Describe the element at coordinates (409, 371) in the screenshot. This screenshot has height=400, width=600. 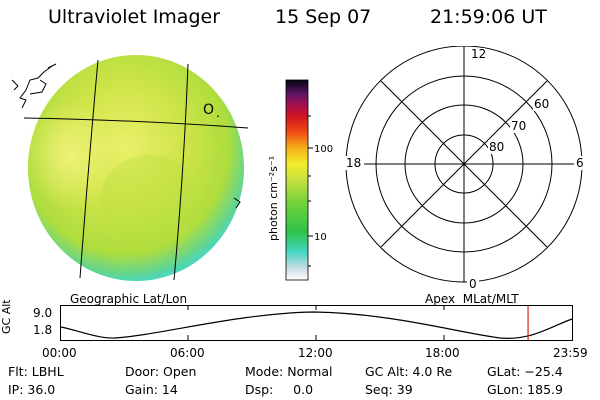
I see `gc-alt-status: GC Alt: 4.0 Re` at that location.